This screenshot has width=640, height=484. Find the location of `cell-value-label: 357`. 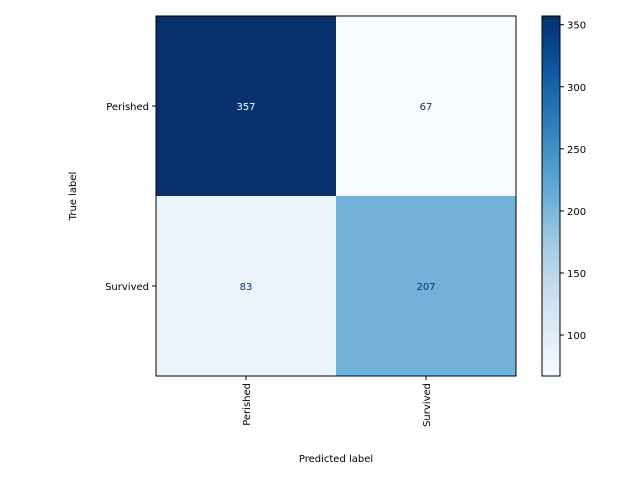

cell-value-label: 357 is located at coordinates (245, 107).